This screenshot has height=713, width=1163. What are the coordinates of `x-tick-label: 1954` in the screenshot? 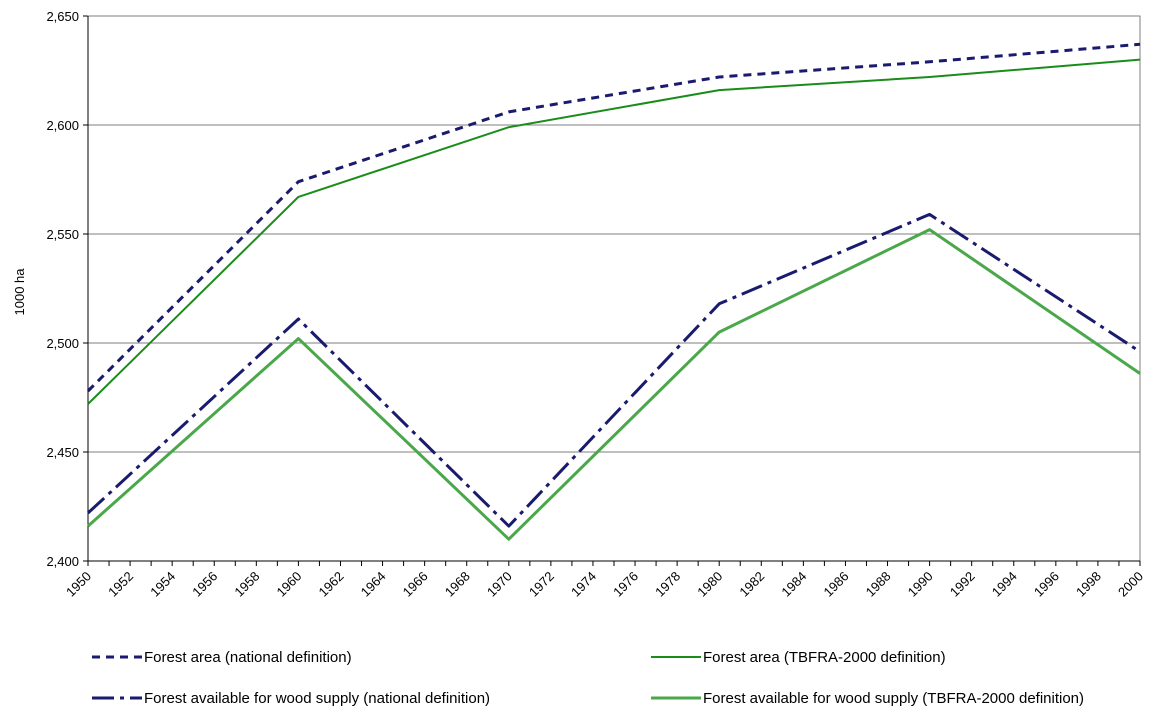 It's located at (162, 584).